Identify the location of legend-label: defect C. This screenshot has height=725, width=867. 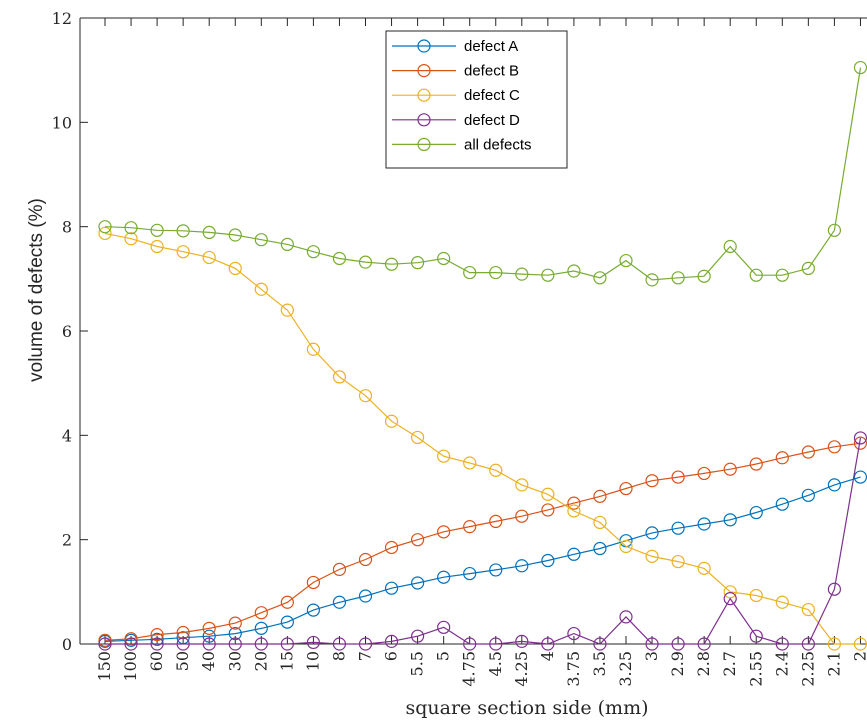
(492, 95).